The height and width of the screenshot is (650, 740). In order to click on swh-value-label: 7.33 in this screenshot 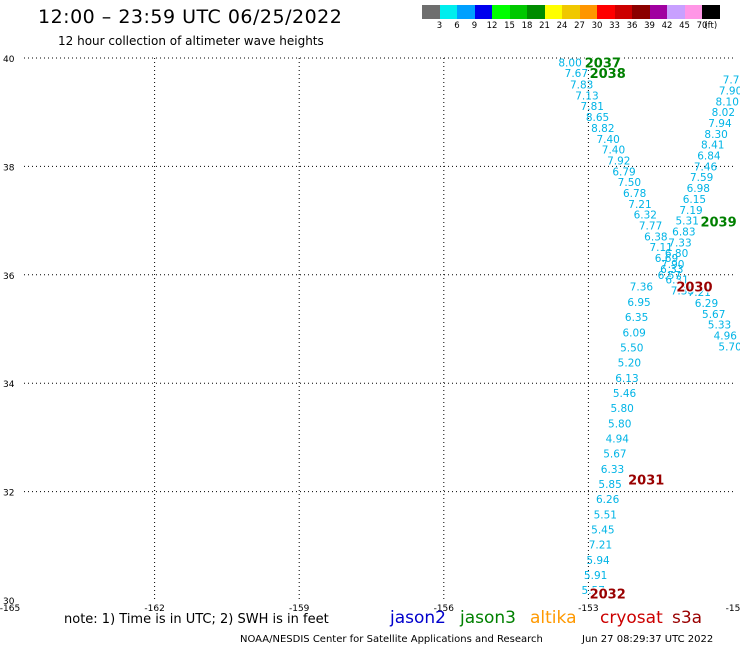, I will do `click(679, 243)`.